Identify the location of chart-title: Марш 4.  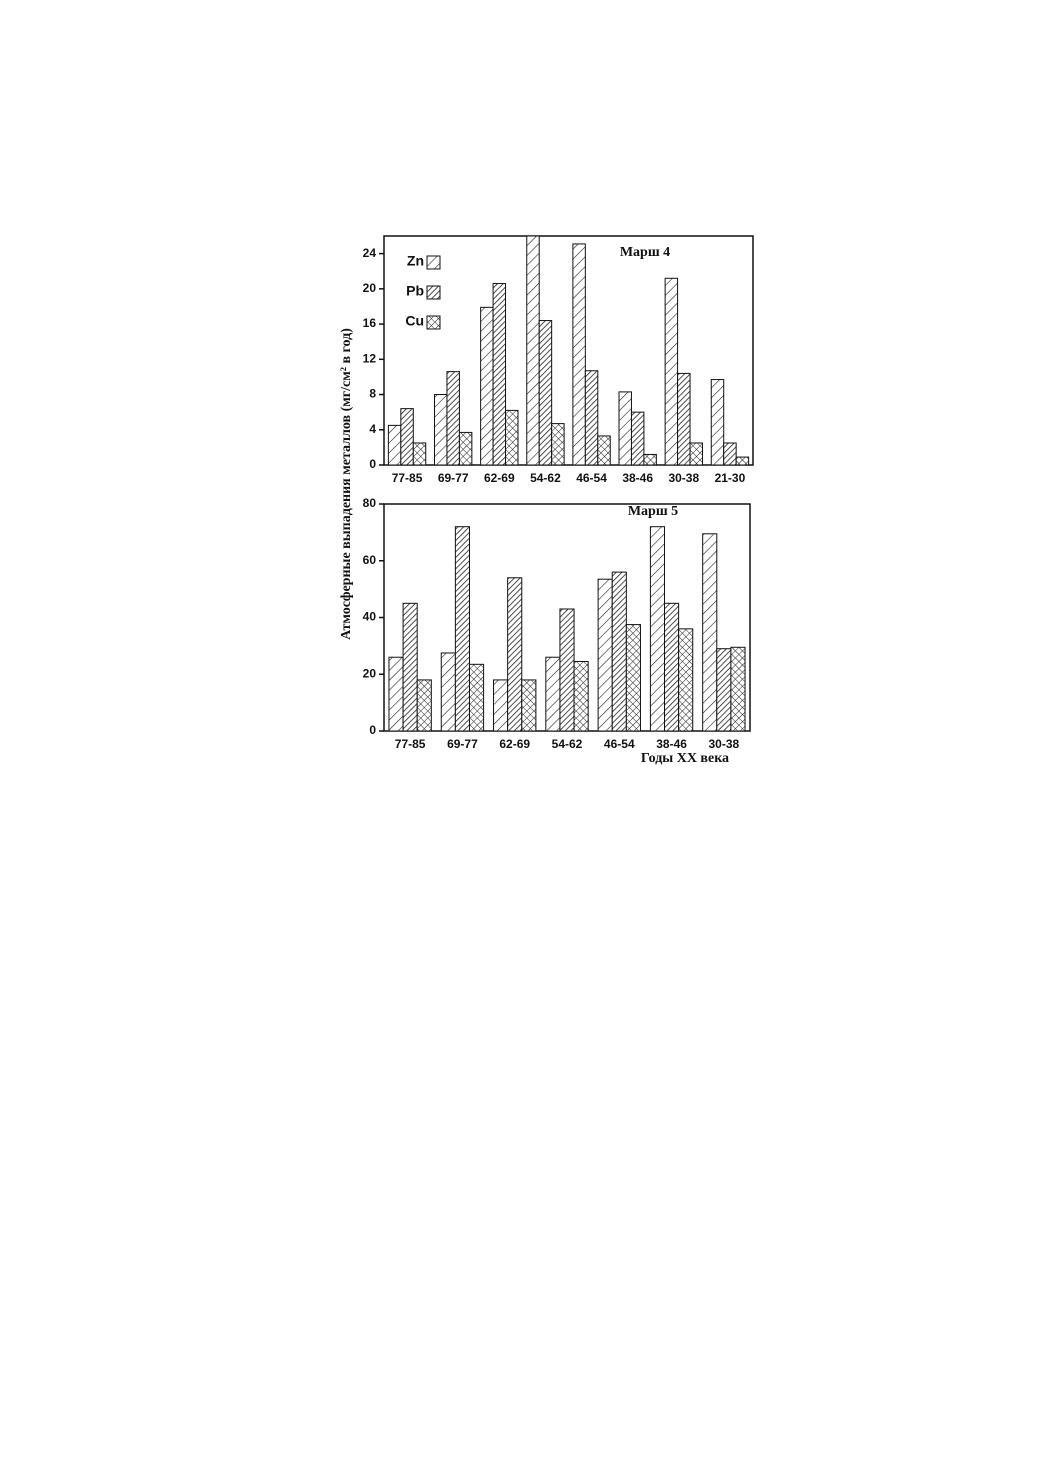
(645, 252).